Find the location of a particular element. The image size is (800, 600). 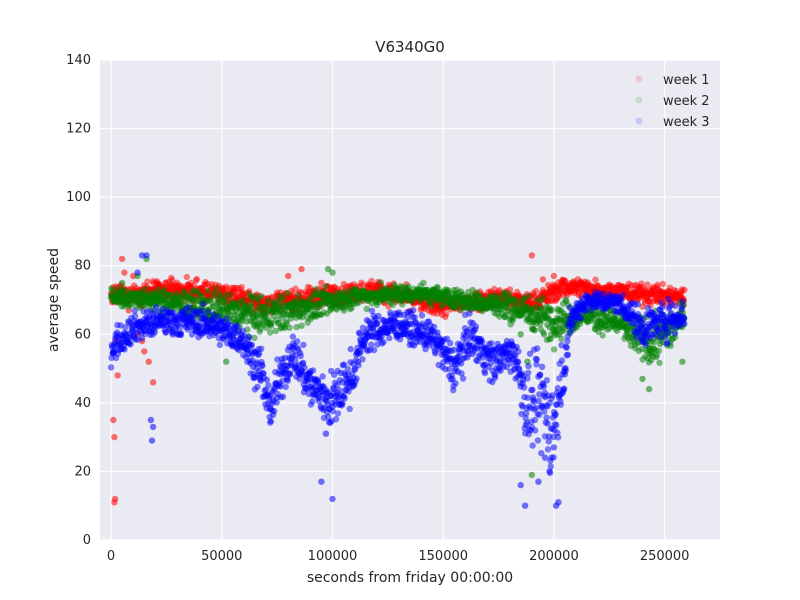

x-axis-label: seconds from friday 00:00:00 is located at coordinates (410, 578).